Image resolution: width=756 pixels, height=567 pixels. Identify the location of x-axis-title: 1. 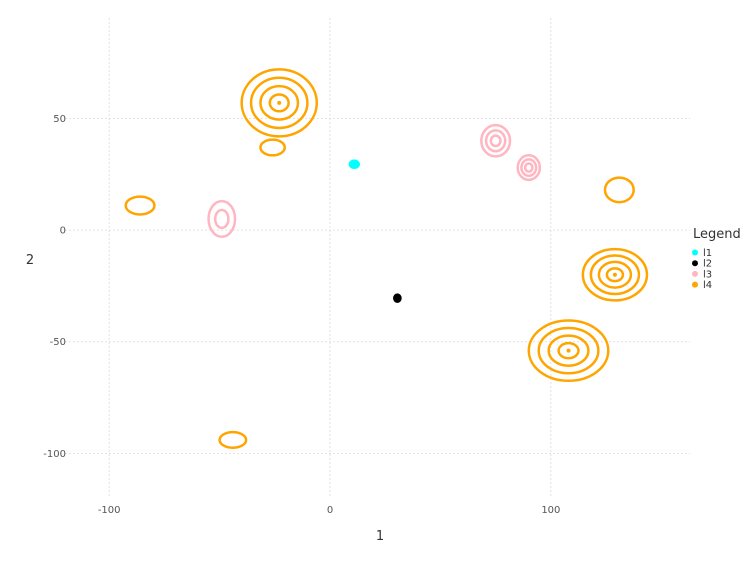
(380, 536).